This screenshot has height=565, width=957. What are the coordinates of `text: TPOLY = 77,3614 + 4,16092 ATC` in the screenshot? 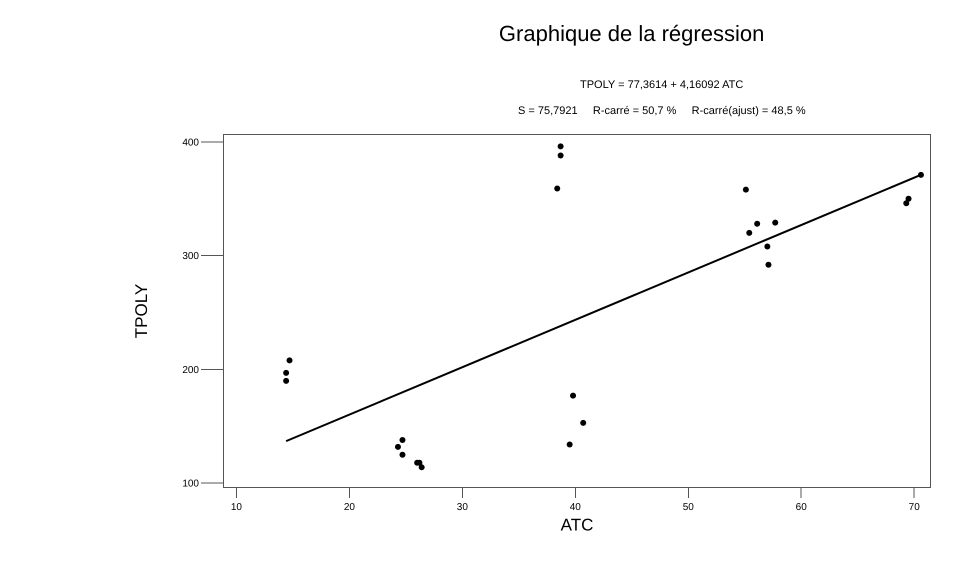 It's located at (662, 85).